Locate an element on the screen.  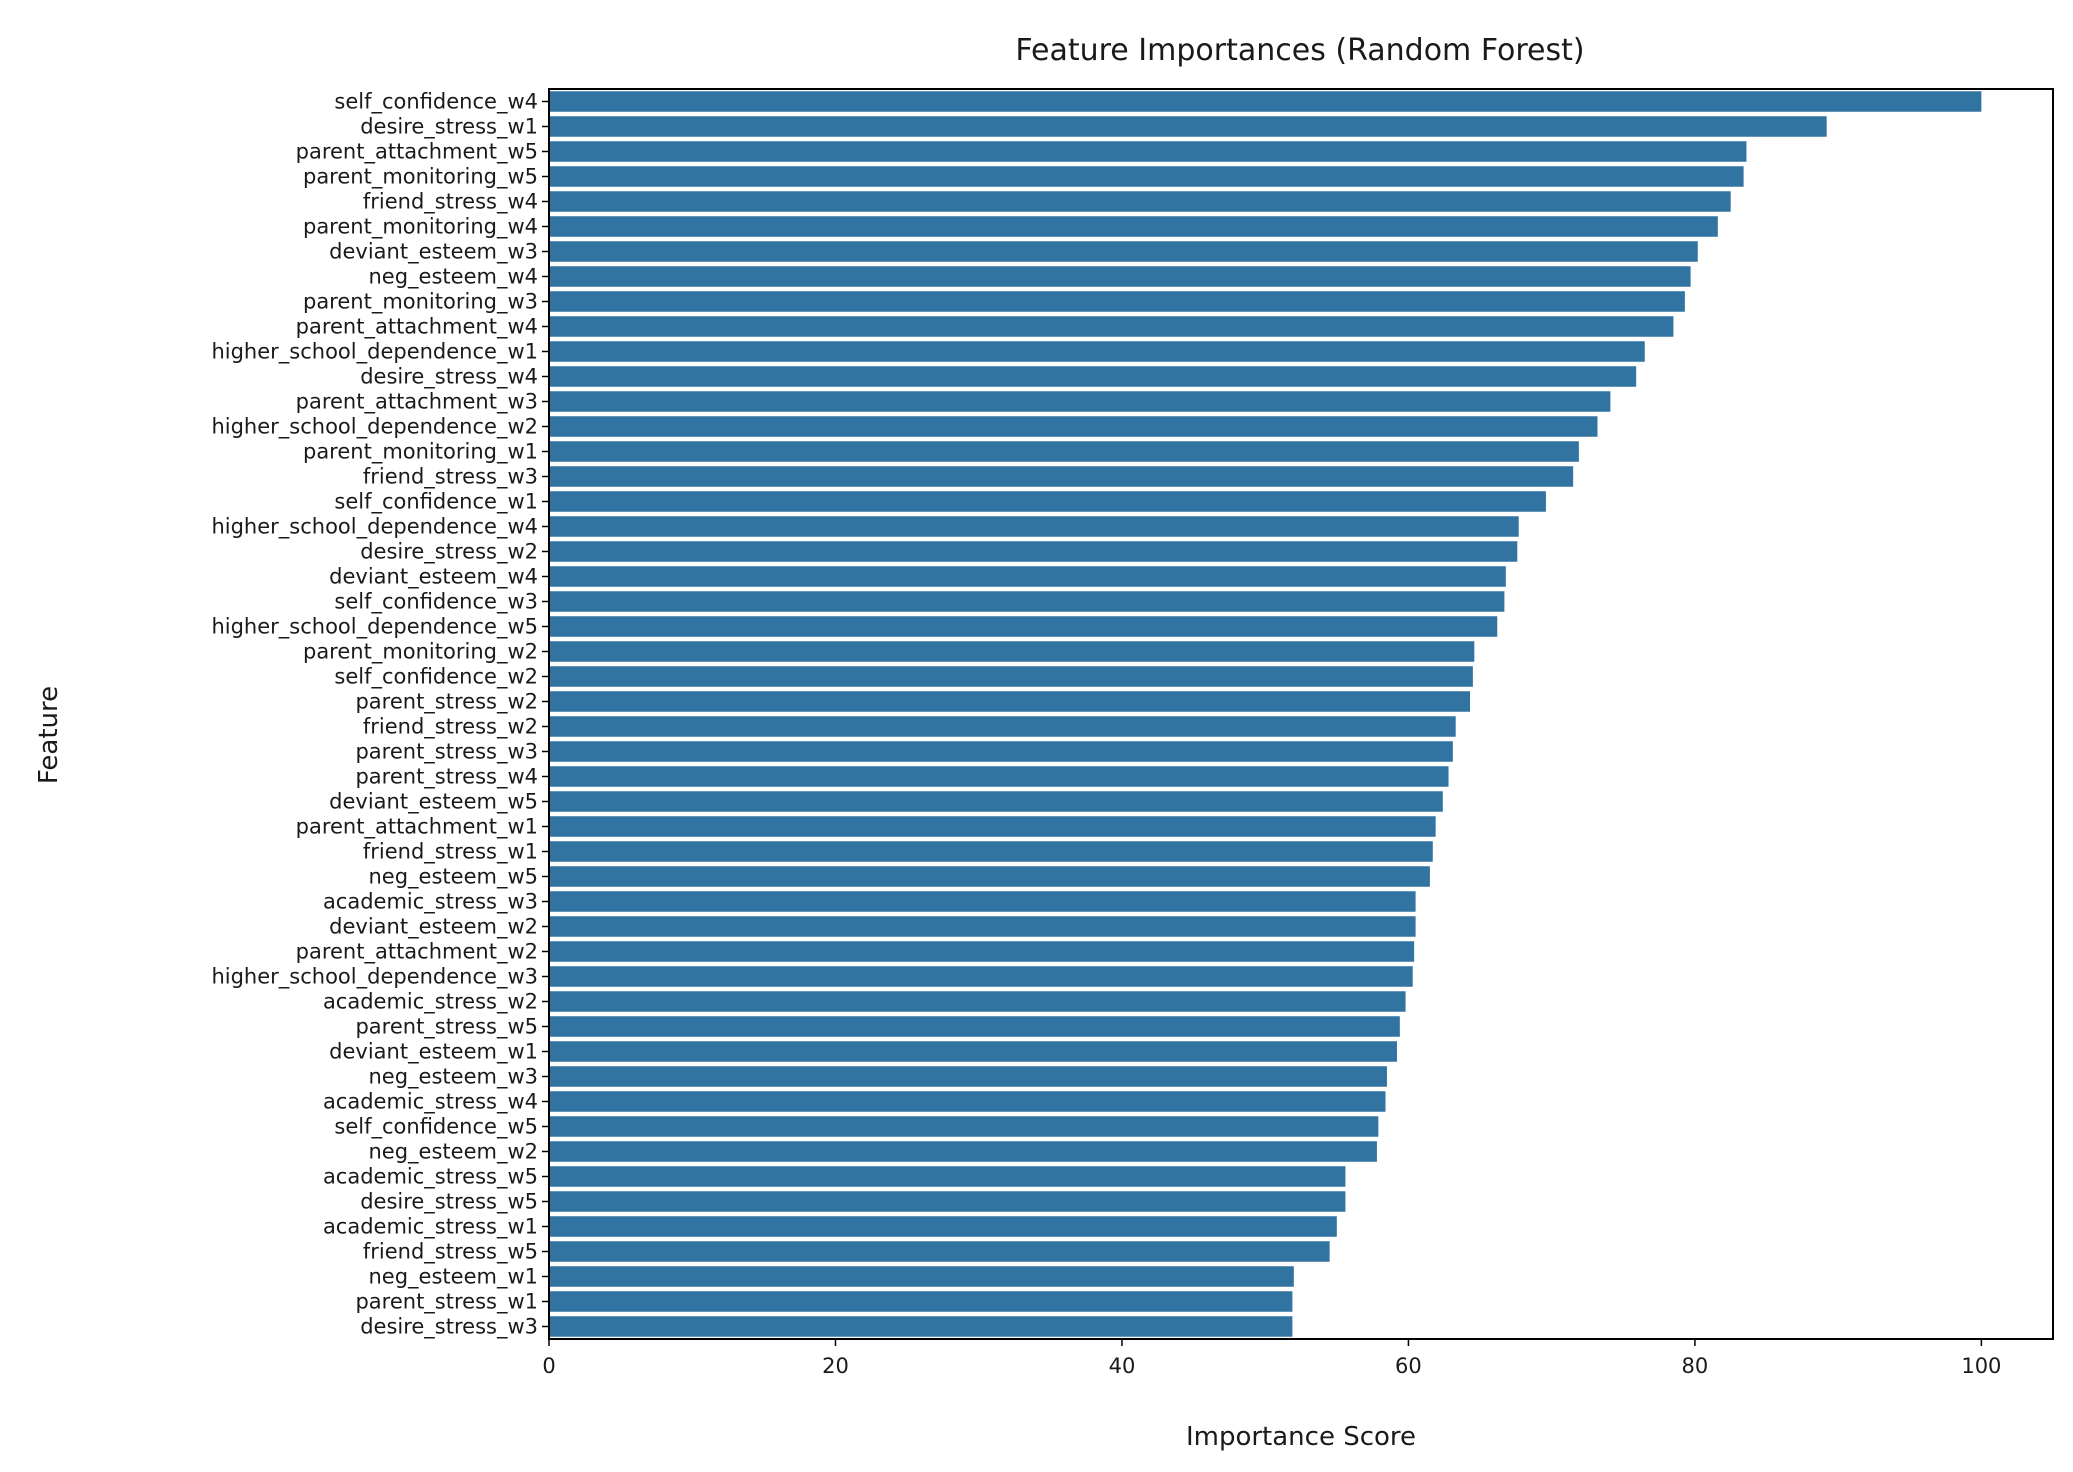
category-label: desire_stress_w2 is located at coordinates (449, 552).